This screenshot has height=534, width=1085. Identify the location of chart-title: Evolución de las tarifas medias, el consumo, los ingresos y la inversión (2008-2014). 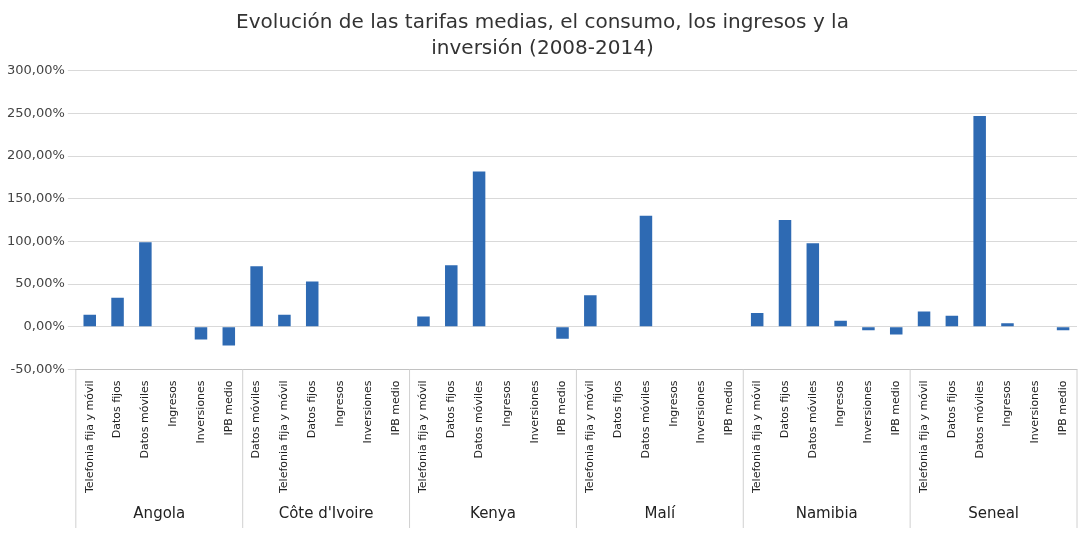
(542, 34).